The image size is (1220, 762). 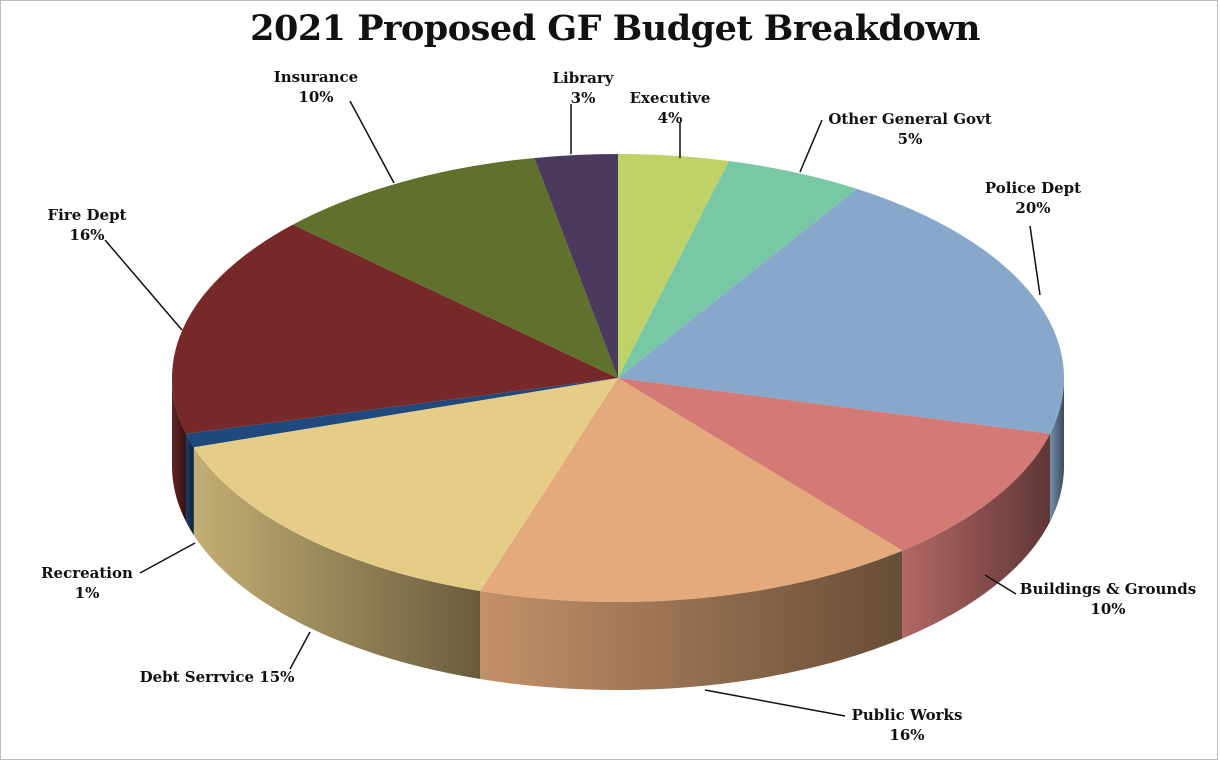 I want to click on data-label-library: Library, so click(x=584, y=78).